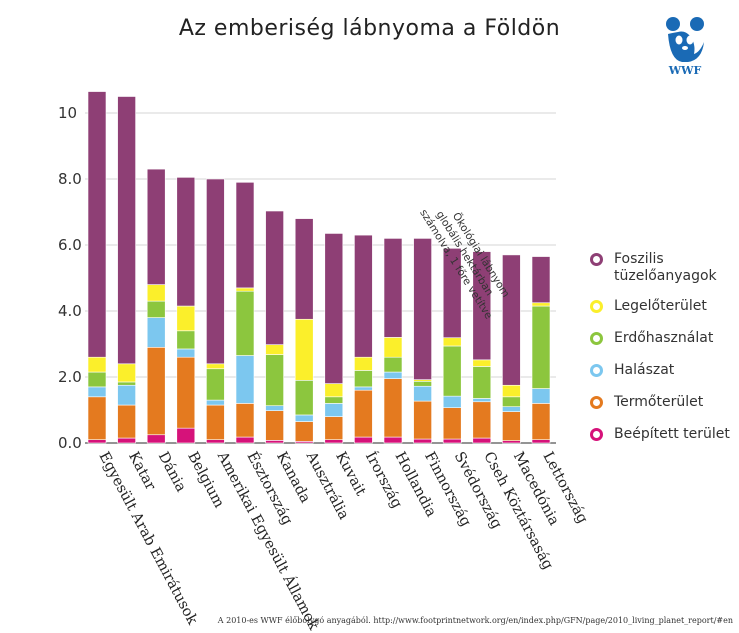  What do you see at coordinates (664, 338) in the screenshot?
I see `legend-label: Erdőhasználat` at bounding box center [664, 338].